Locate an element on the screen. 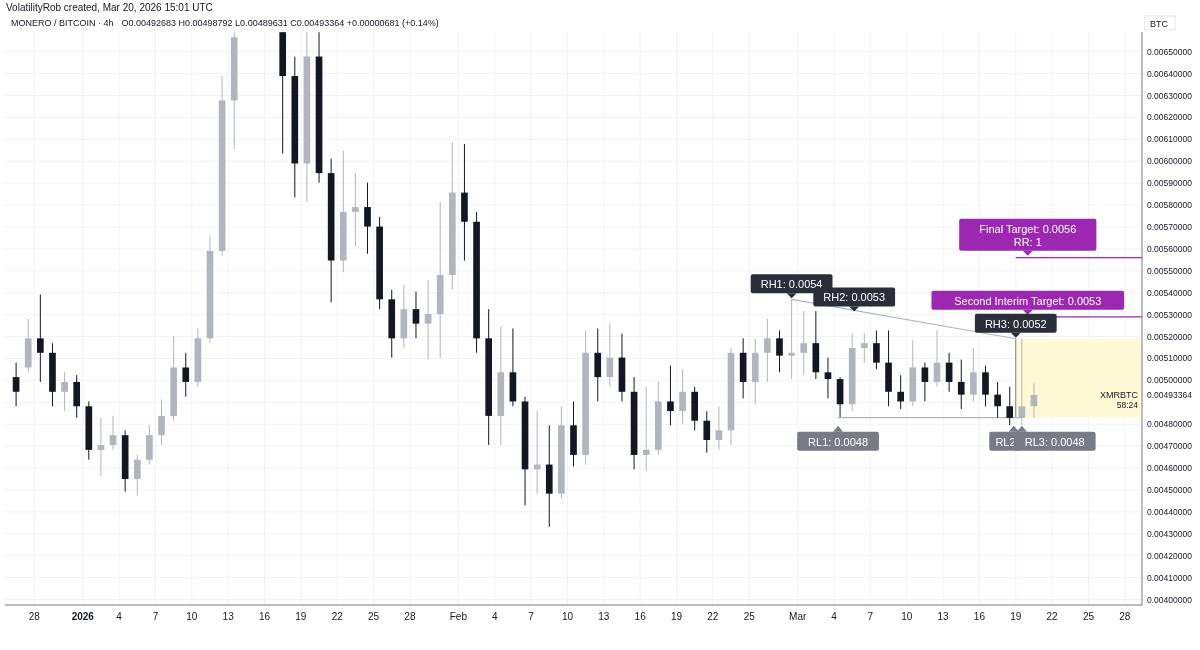 This screenshot has width=1200, height=650. y-tick-label: 0.00470000 is located at coordinates (1170, 446).